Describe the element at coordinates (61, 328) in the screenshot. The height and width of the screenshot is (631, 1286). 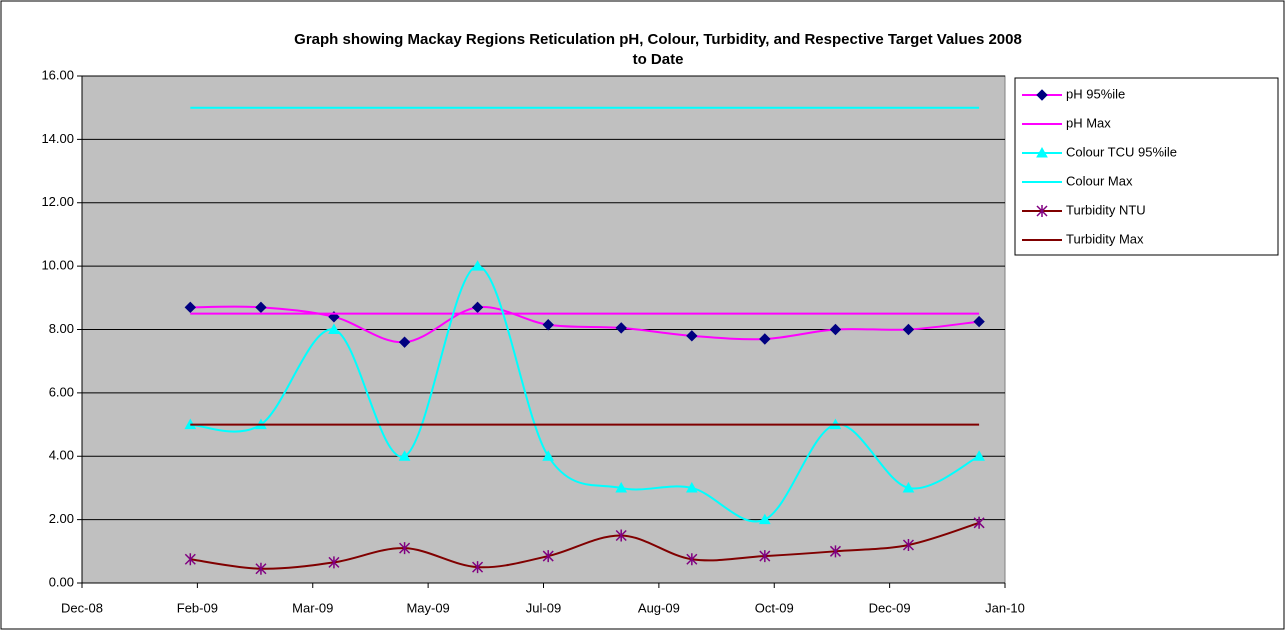
I see `y-tick-label: 8.00` at that location.